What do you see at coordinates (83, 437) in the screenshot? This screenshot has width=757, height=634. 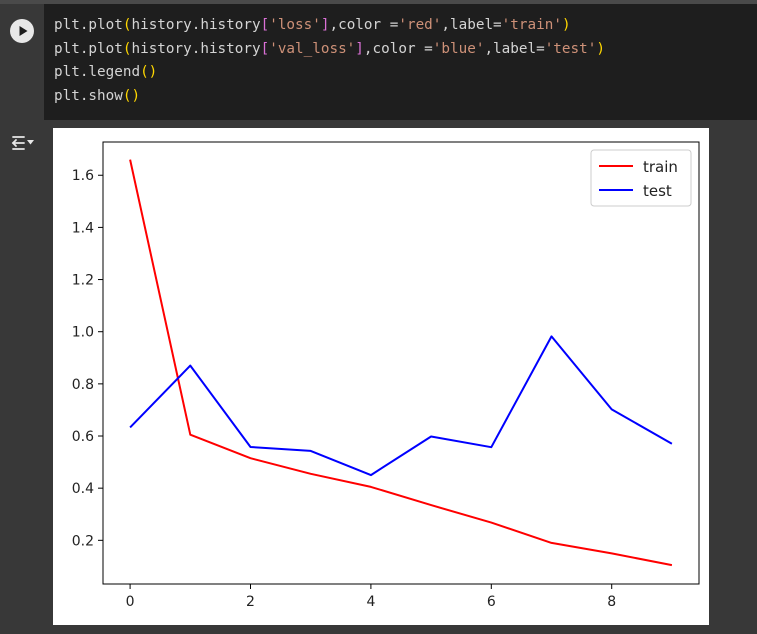 I see `y-tick-label: 0.6` at bounding box center [83, 437].